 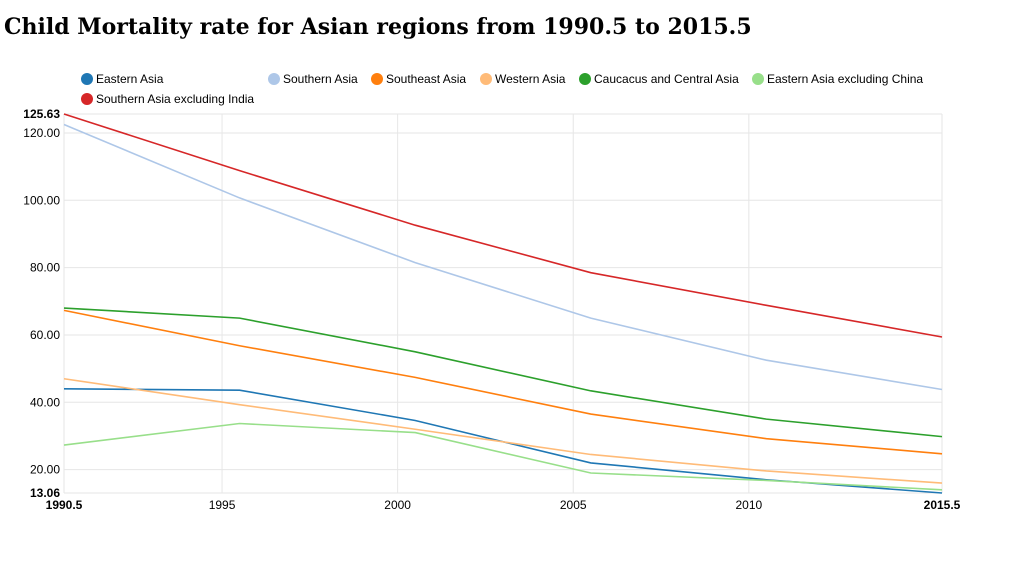 What do you see at coordinates (748, 505) in the screenshot?
I see `x-tick-label: 2010` at bounding box center [748, 505].